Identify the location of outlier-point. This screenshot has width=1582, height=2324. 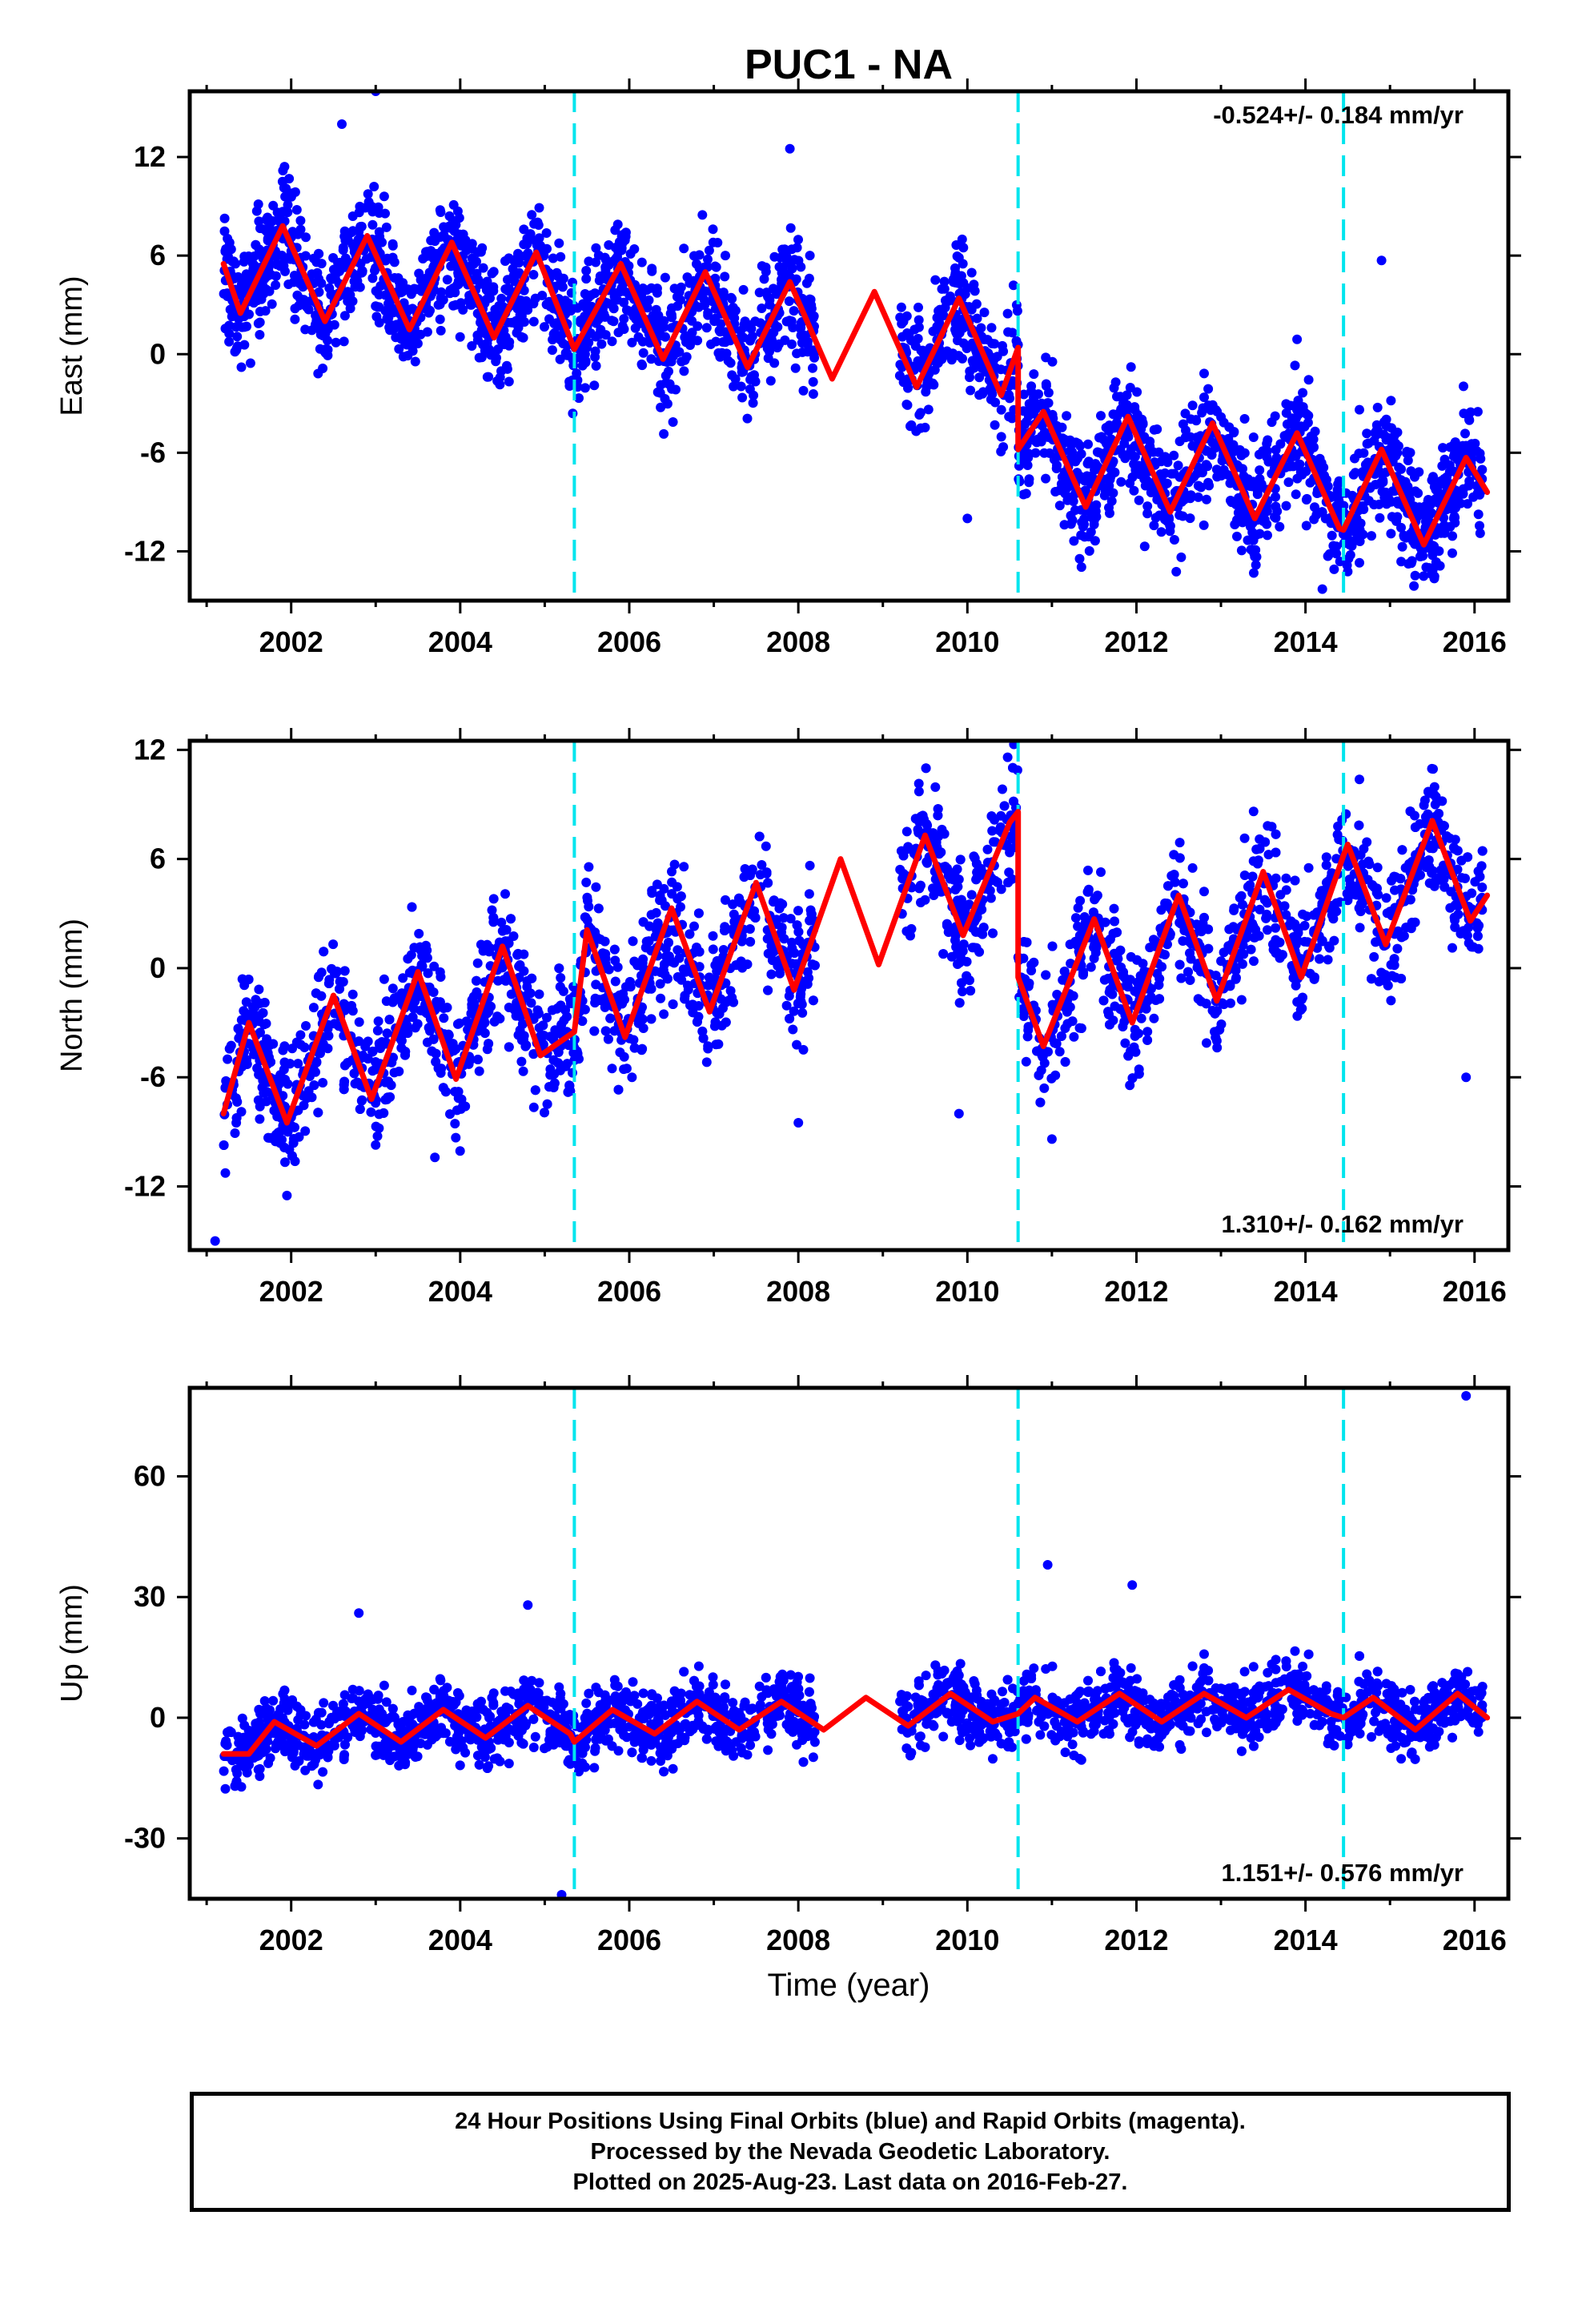
(342, 124).